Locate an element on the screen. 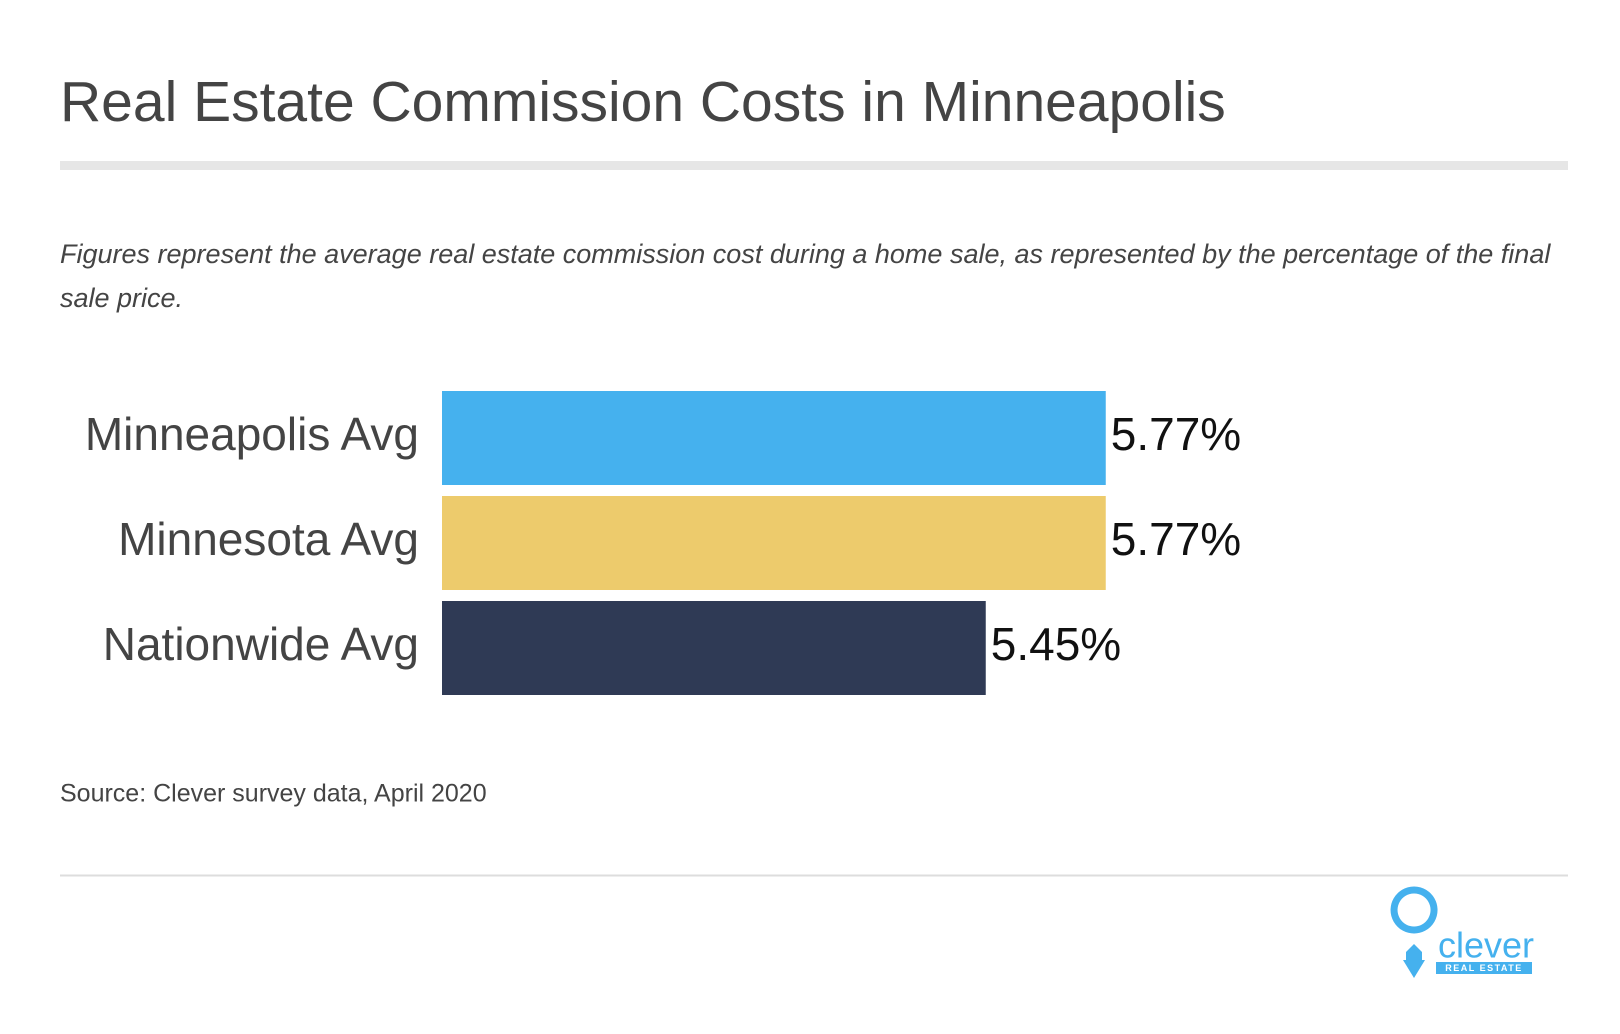 This screenshot has height=1034, width=1620. category-label: Minnesota Avg is located at coordinates (268, 539).